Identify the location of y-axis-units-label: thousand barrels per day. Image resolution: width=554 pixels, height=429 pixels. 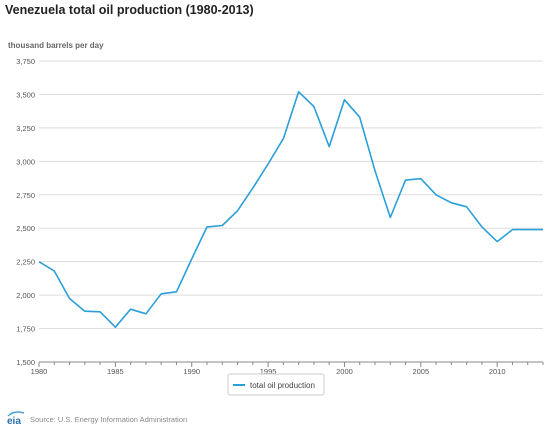
(56, 45).